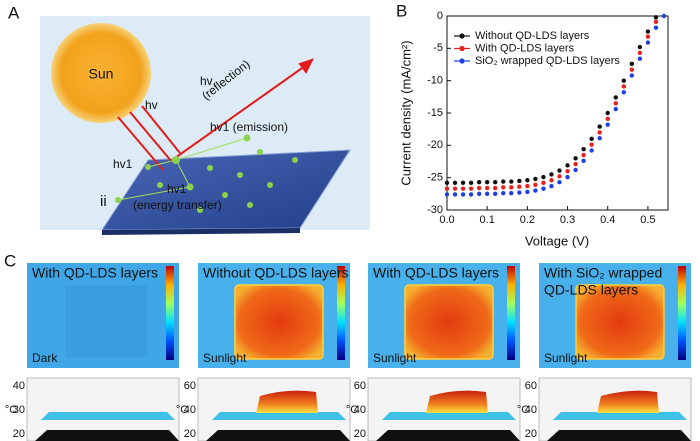  What do you see at coordinates (279, 416) in the screenshot?
I see `surface-base` at bounding box center [279, 416].